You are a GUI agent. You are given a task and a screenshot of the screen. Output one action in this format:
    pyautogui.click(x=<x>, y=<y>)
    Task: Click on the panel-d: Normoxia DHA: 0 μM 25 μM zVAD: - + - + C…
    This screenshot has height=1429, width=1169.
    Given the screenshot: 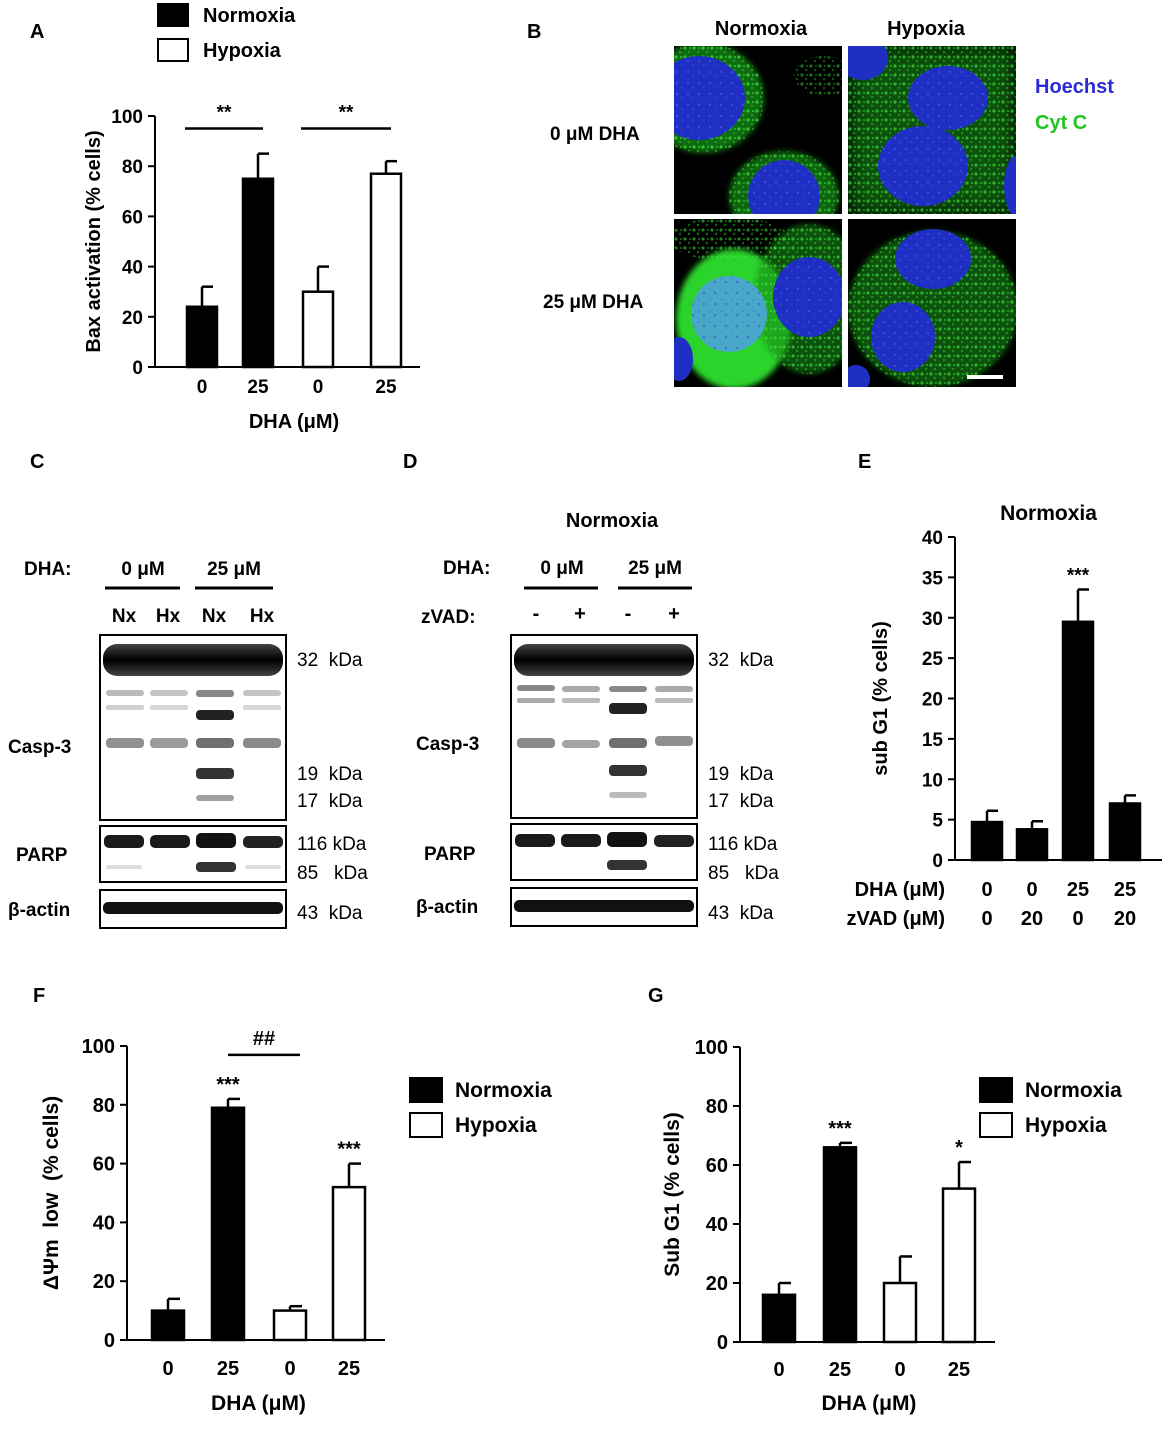 What is the action you would take?
    pyautogui.click(x=597, y=718)
    